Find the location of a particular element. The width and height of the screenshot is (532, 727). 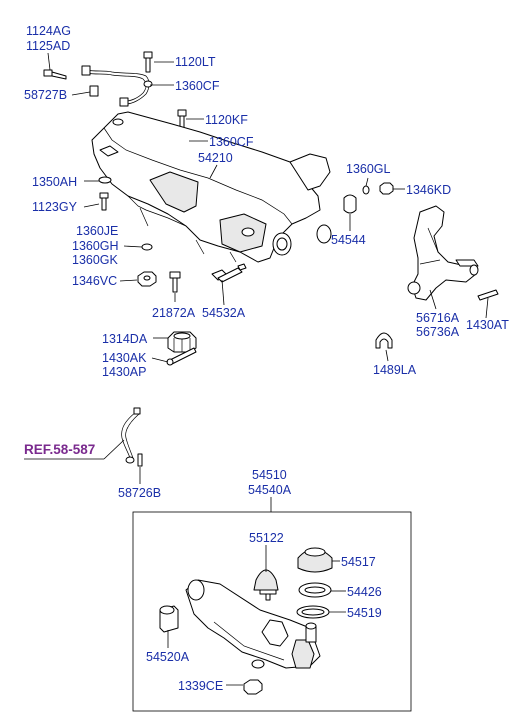

label-1339ce: 1339CE is located at coordinates (200, 686).